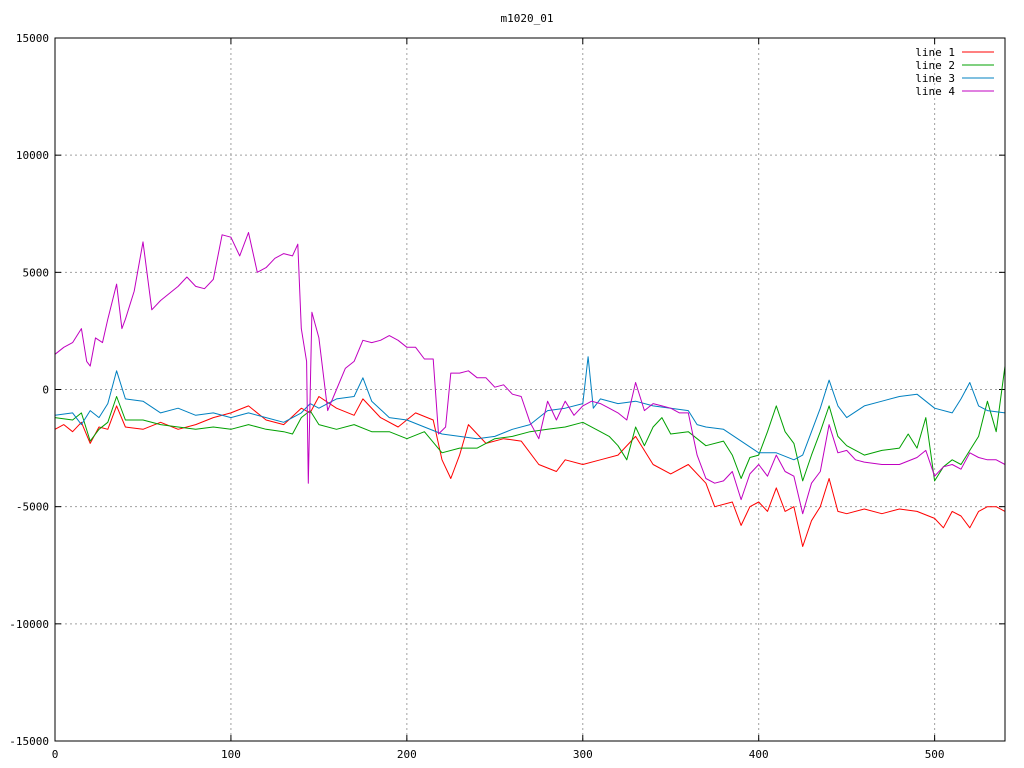 The image size is (1024, 768). I want to click on chart-title: m1020_01, so click(527, 18).